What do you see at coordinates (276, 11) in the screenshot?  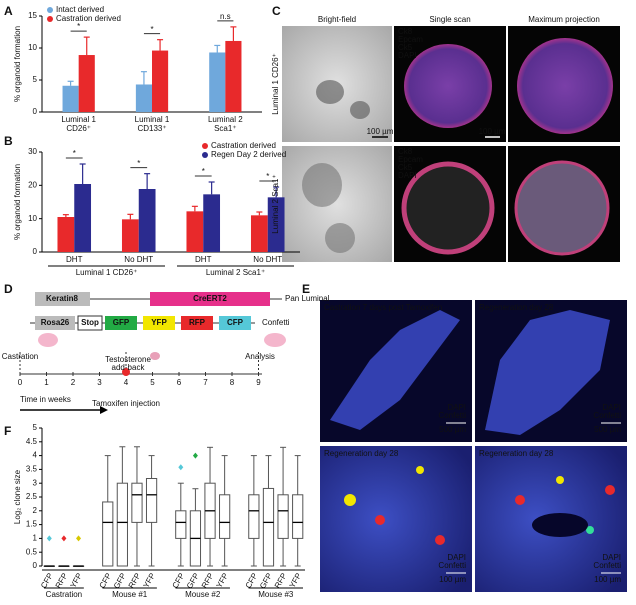 I see `panel-label: C` at bounding box center [276, 11].